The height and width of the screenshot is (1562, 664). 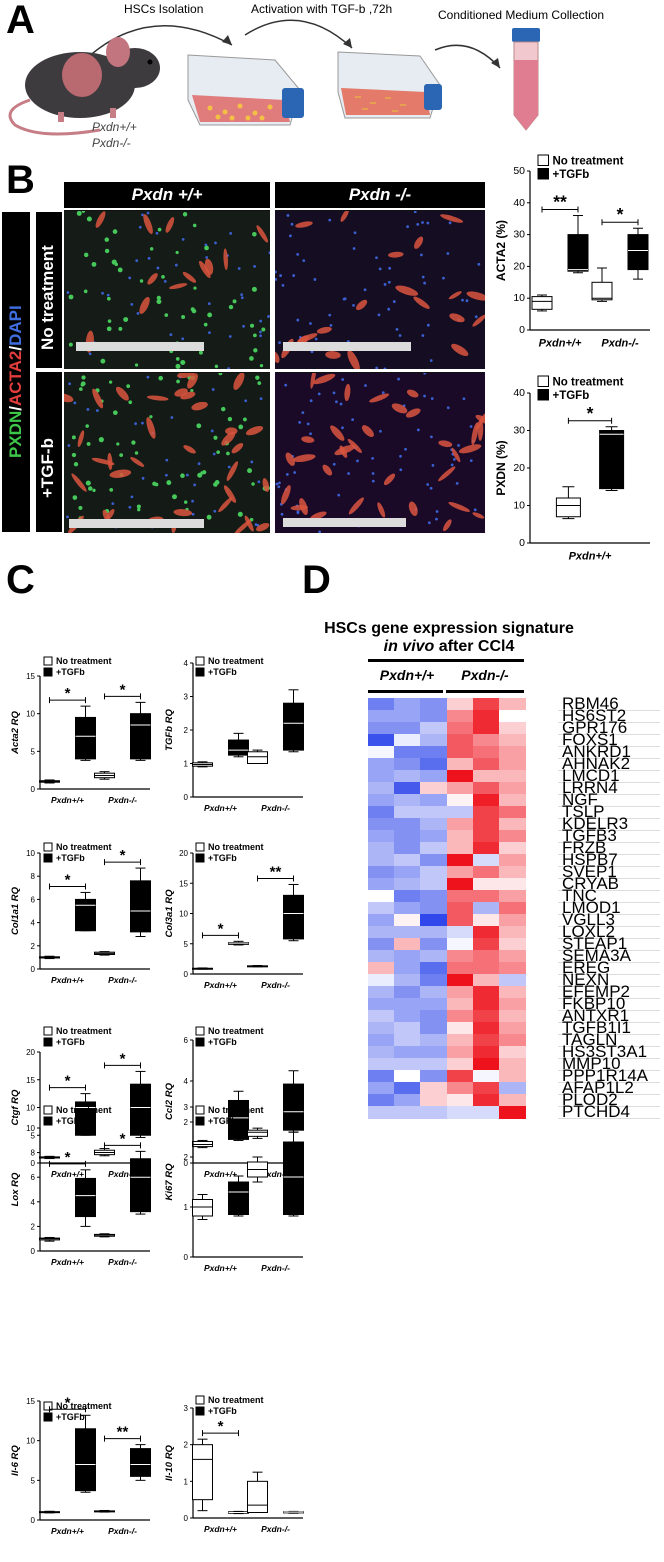 I want to click on y-axis-label: ACTA2 (%), so click(x=501, y=250).